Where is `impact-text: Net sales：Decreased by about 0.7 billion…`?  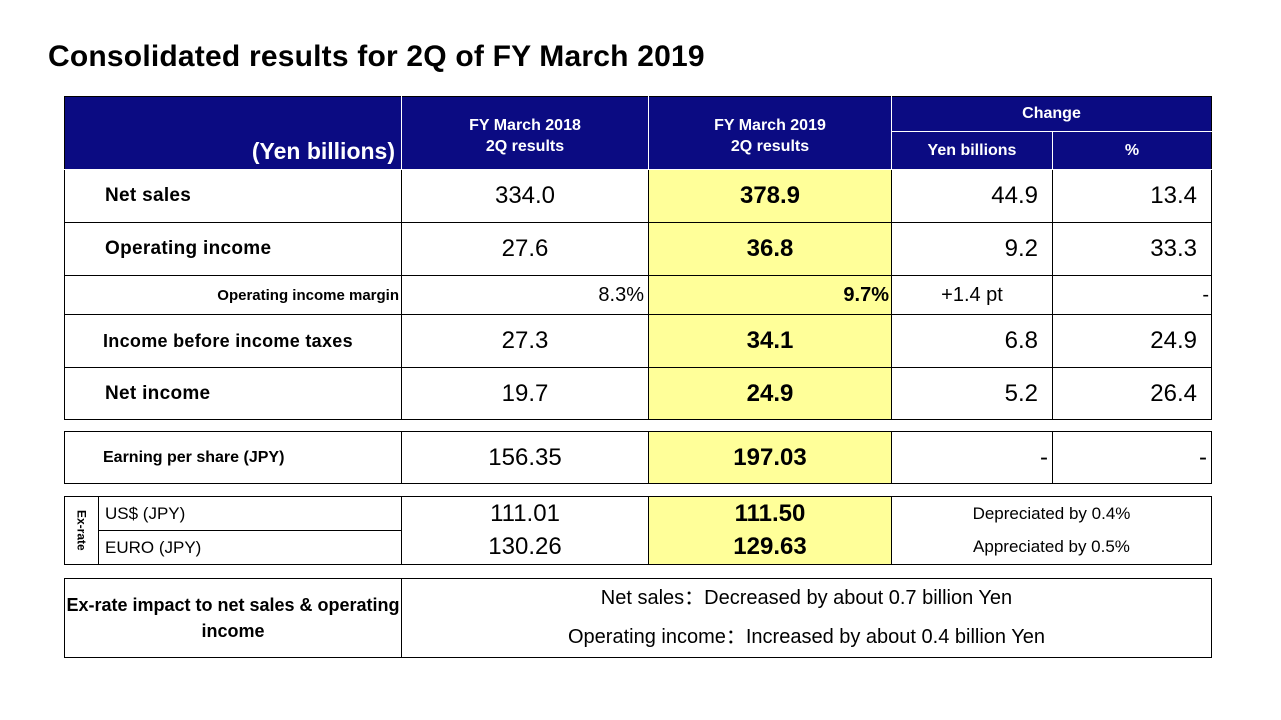 impact-text: Net sales：Decreased by about 0.7 billion… is located at coordinates (806, 618).